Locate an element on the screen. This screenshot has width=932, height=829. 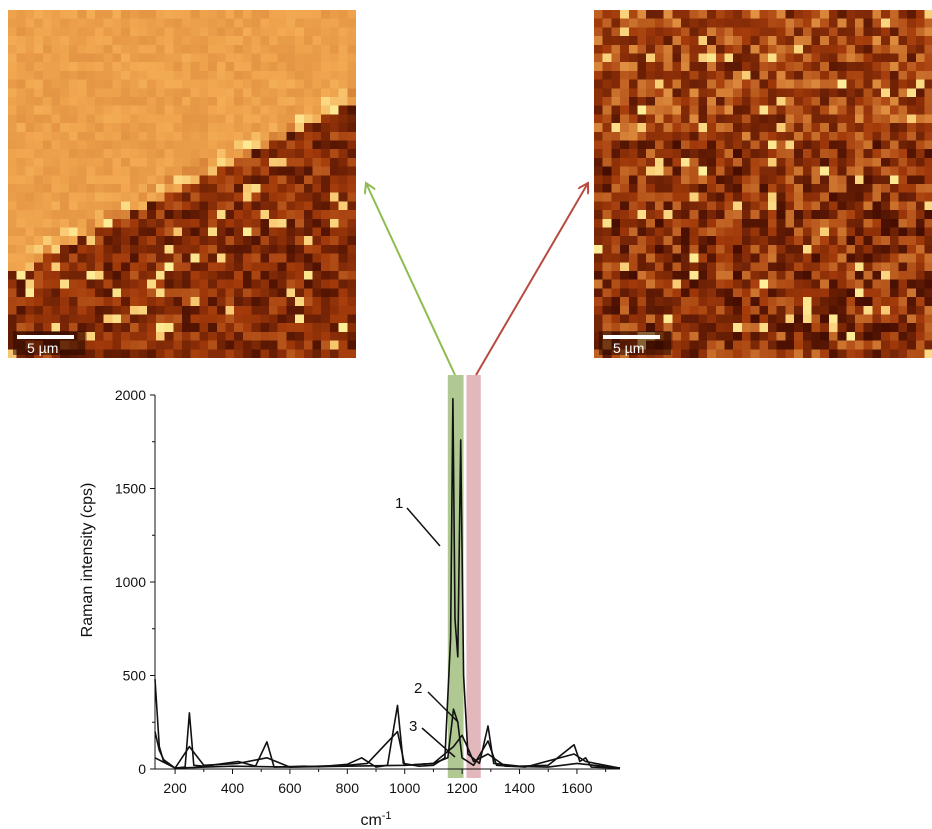
x-tick-label: 1000 is located at coordinates (404, 788).